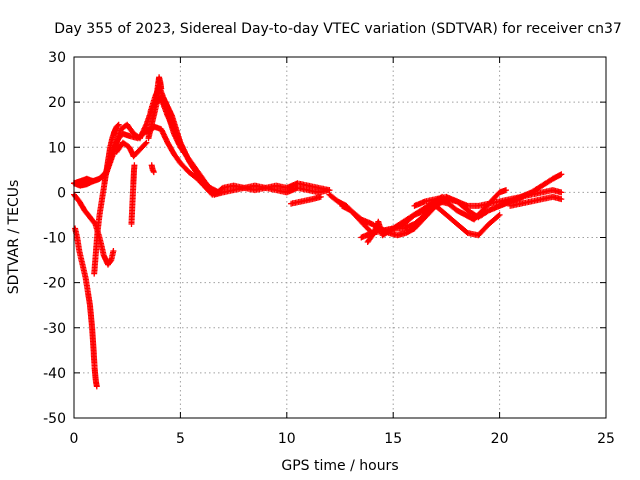 The image size is (640, 480). Describe the element at coordinates (54, 284) in the screenshot. I see `y-tick-label: -20` at that location.